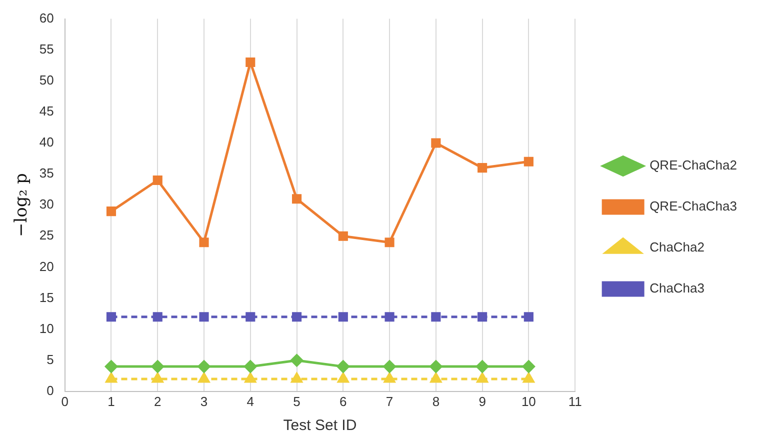 This screenshot has height=447, width=765. What do you see at coordinates (296, 401) in the screenshot?
I see `x-tick-label: 5` at bounding box center [296, 401].